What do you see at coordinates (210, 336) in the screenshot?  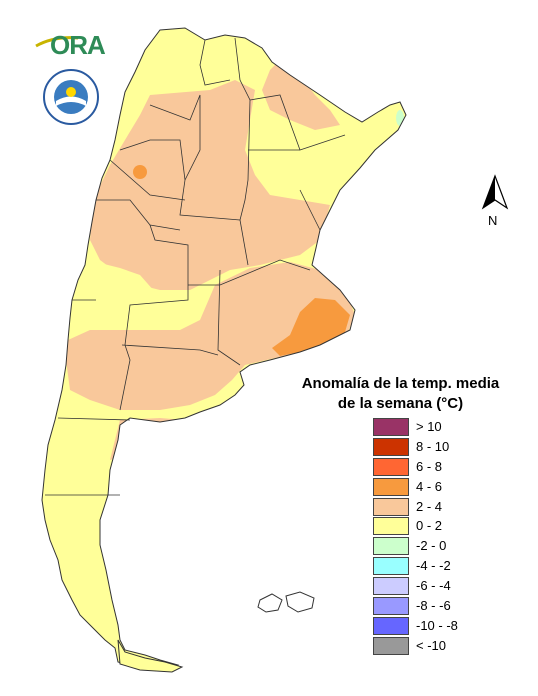 I see `anomaly-zone-central` at bounding box center [210, 336].